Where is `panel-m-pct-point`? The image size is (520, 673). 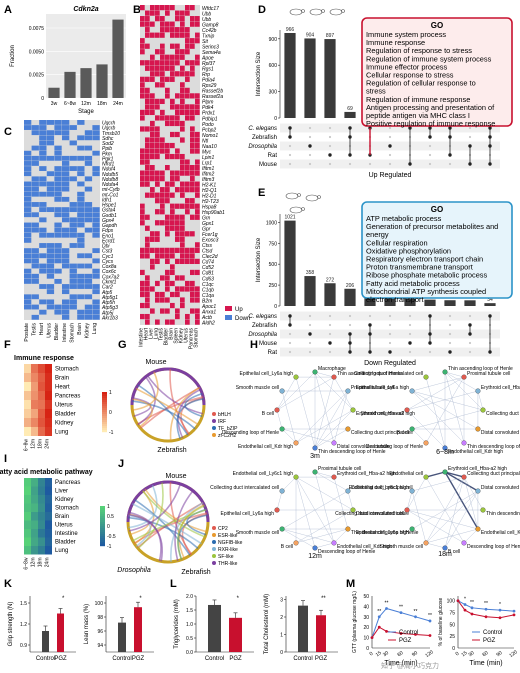
panel-m-pct-point is located at coordinates (465, 610).